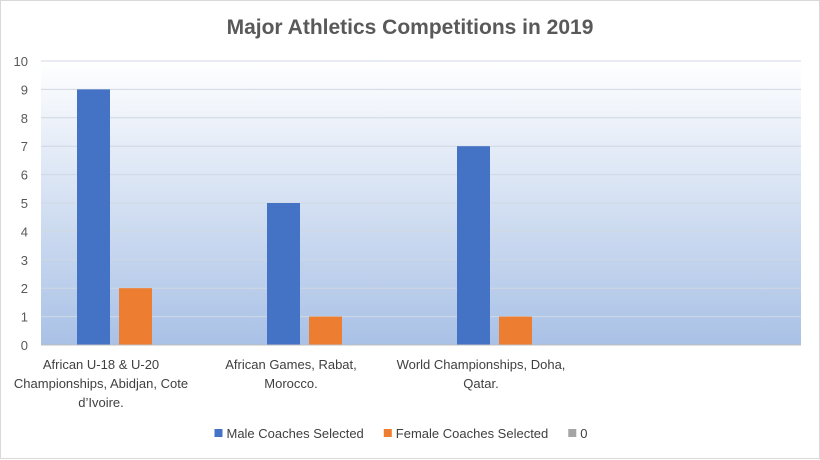  What do you see at coordinates (24, 175) in the screenshot?
I see `y-tick-label: 6` at bounding box center [24, 175].